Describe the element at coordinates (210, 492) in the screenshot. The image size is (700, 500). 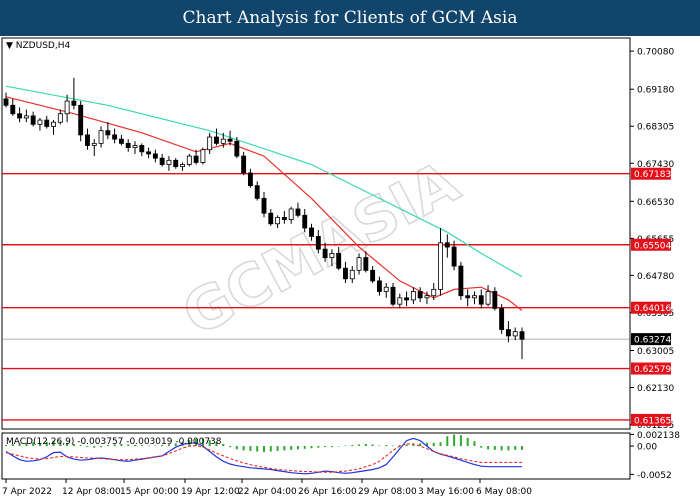
I see `x-tick-label: 19 Apr 12:00` at that location.